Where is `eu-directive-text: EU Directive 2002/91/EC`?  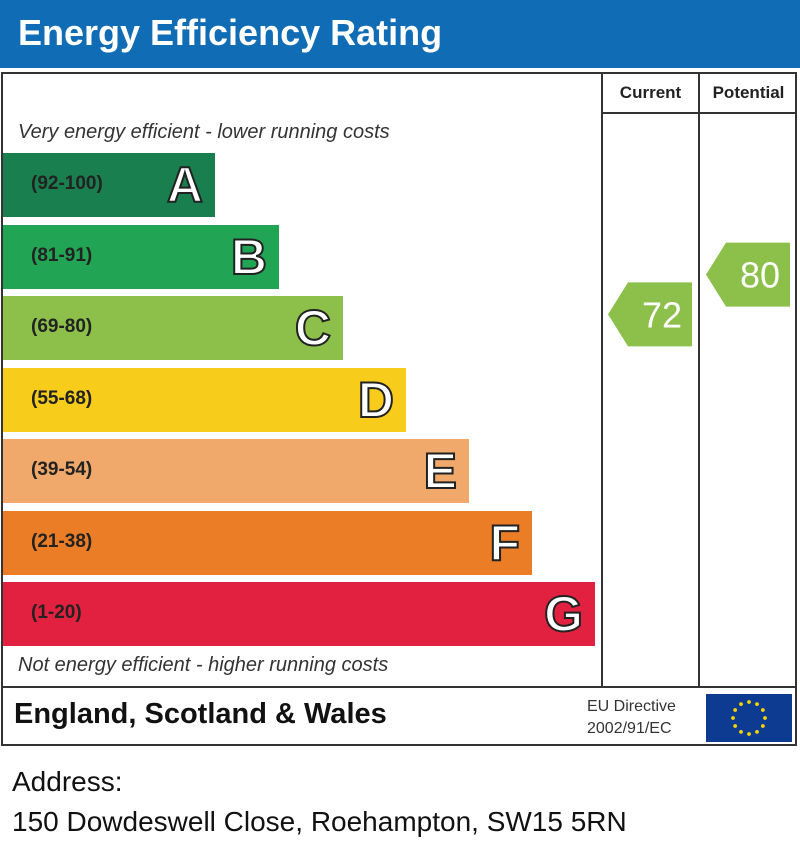 eu-directive-text: EU Directive 2002/91/EC is located at coordinates (631, 718).